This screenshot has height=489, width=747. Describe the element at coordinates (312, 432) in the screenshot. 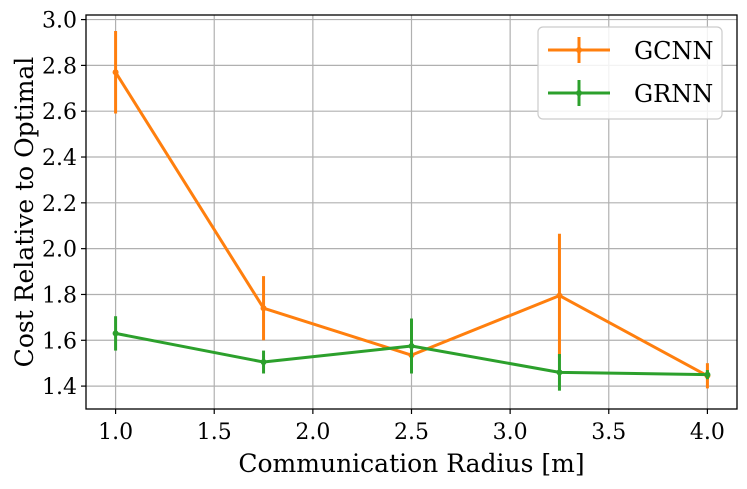

I see `x-tick-label: 2.0` at that location.